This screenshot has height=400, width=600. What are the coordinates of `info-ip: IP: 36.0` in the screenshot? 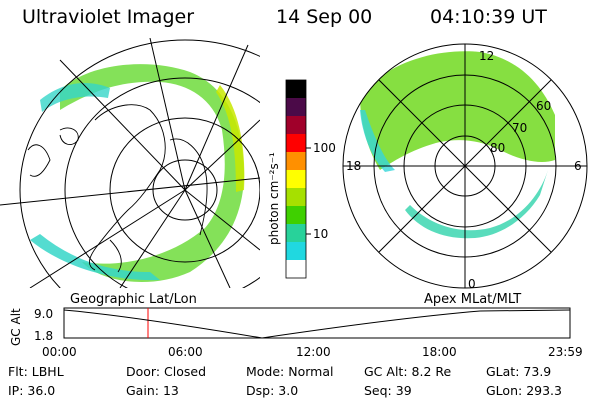 It's located at (32, 390).